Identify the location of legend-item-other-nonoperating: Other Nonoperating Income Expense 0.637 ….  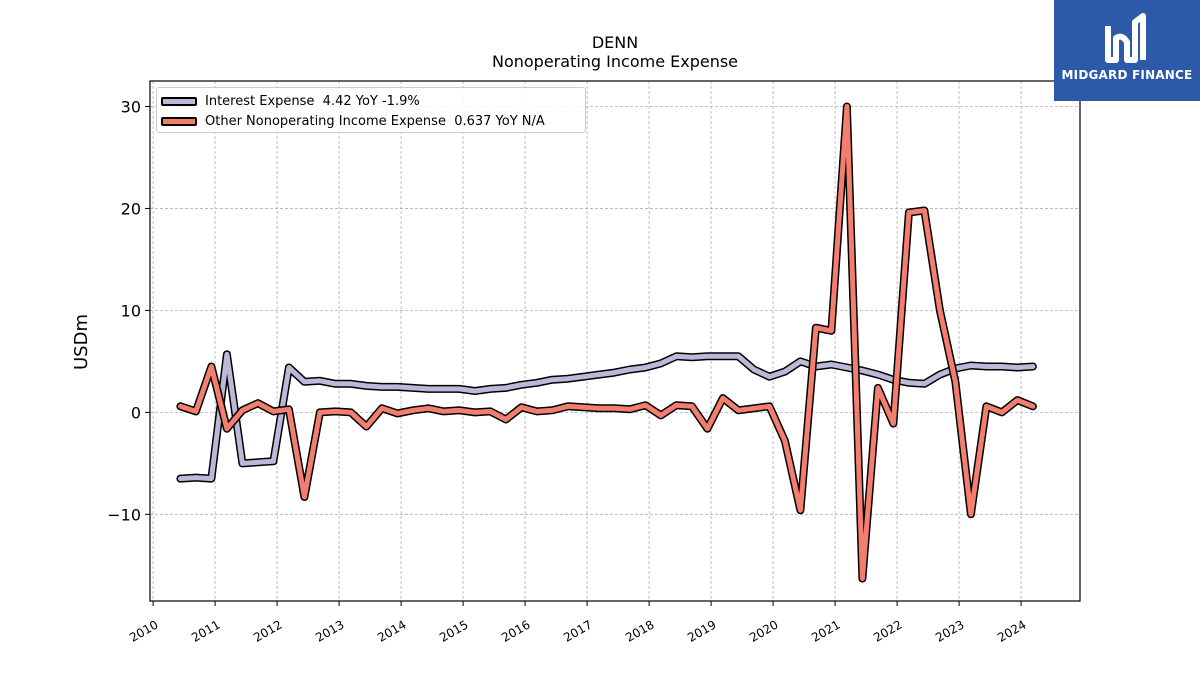
(353, 121).